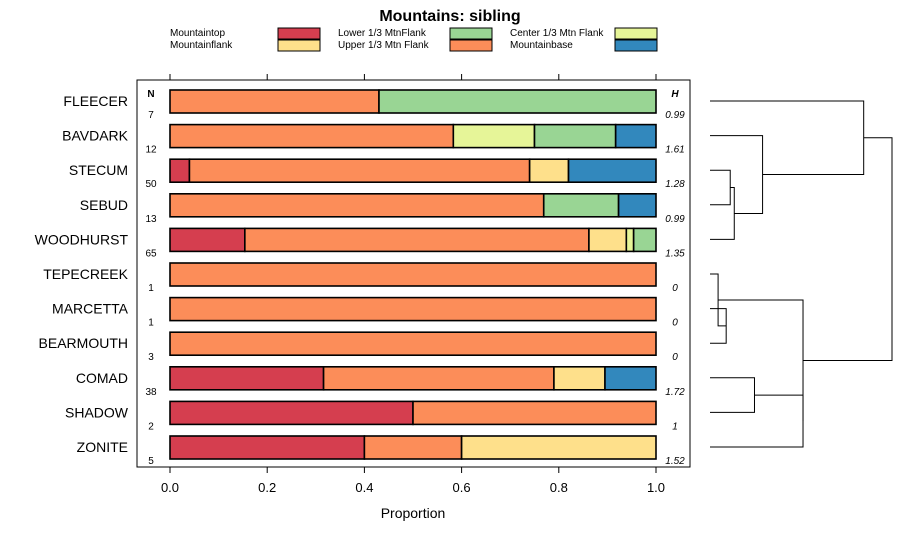 This screenshot has width=900, height=540. Describe the element at coordinates (151, 392) in the screenshot. I see `n-value: 38` at that location.